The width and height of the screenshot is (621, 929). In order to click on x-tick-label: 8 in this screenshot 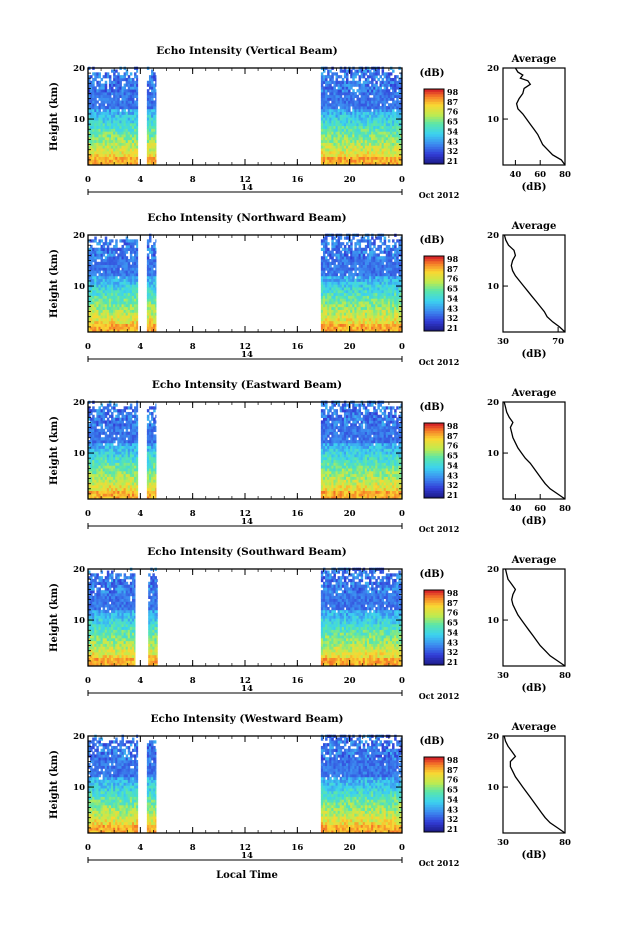, I will do `click(193, 514)`.